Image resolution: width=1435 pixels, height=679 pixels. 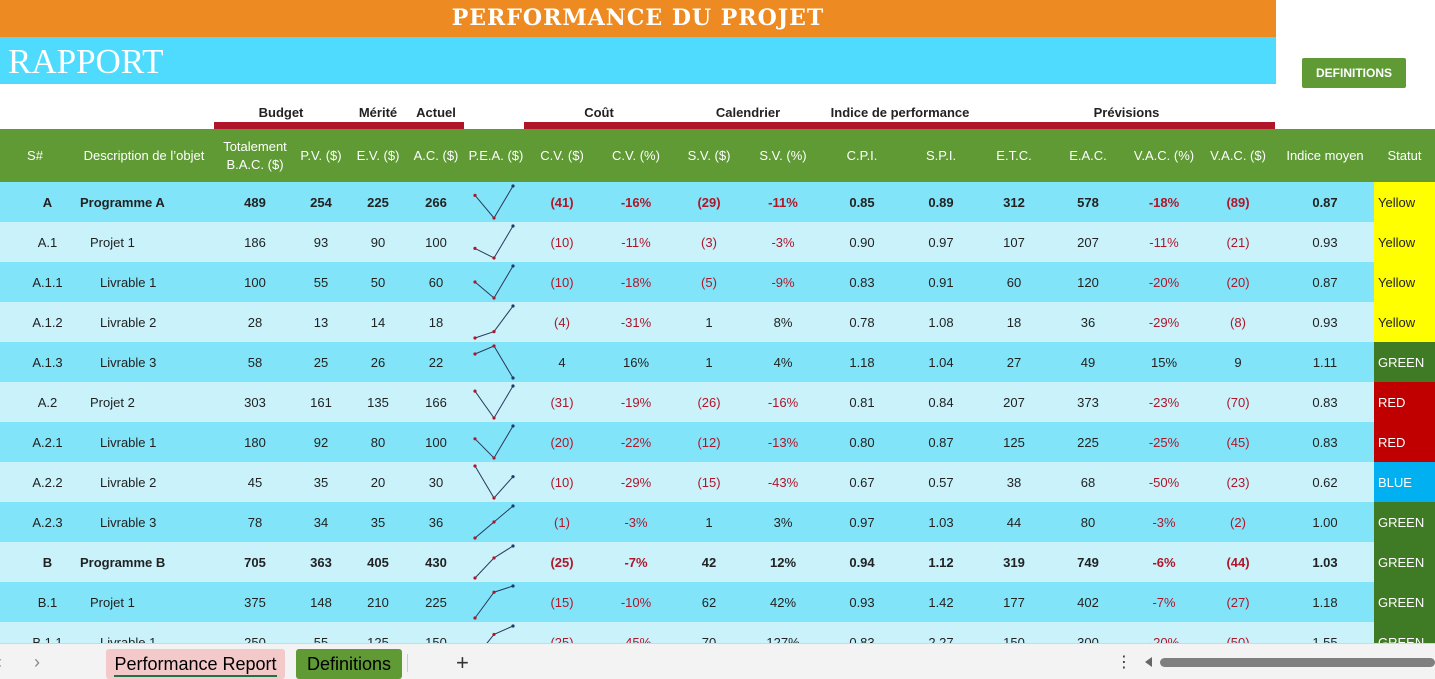 What do you see at coordinates (709, 282) in the screenshot?
I see `cell-sv: (5)` at bounding box center [709, 282].